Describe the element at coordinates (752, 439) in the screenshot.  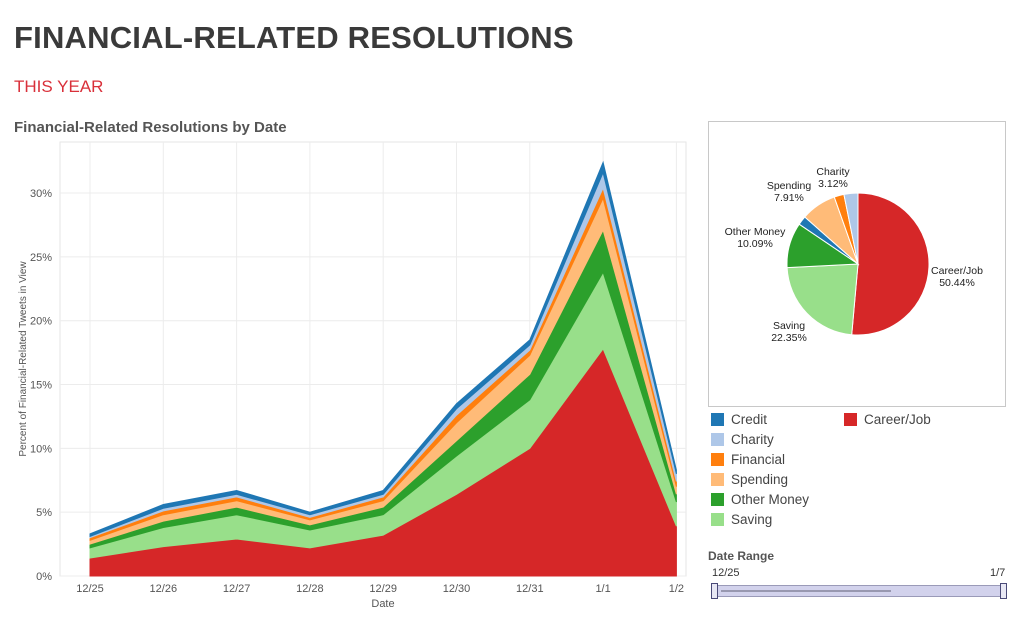
I see `legend-label: Charity` at that location.